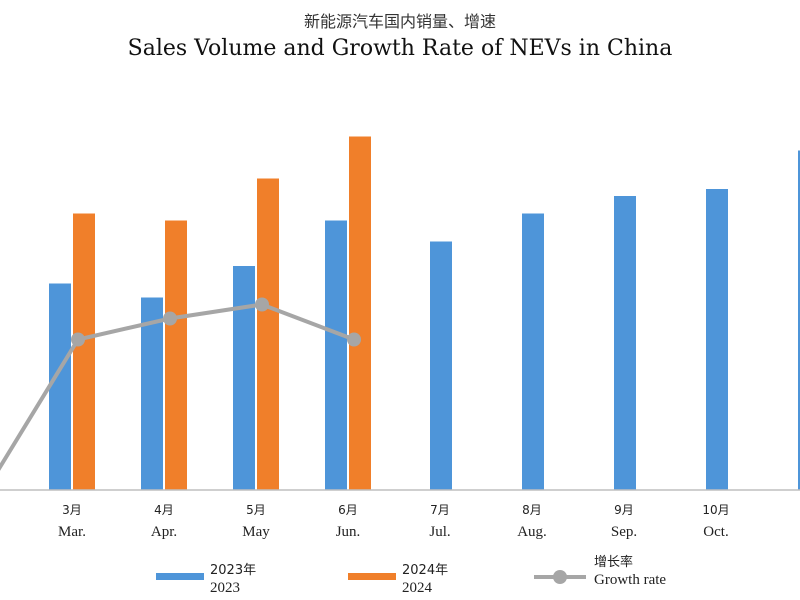 The height and width of the screenshot is (600, 800). What do you see at coordinates (630, 580) in the screenshot?
I see `legend-label-en-2: Growth rate` at bounding box center [630, 580].